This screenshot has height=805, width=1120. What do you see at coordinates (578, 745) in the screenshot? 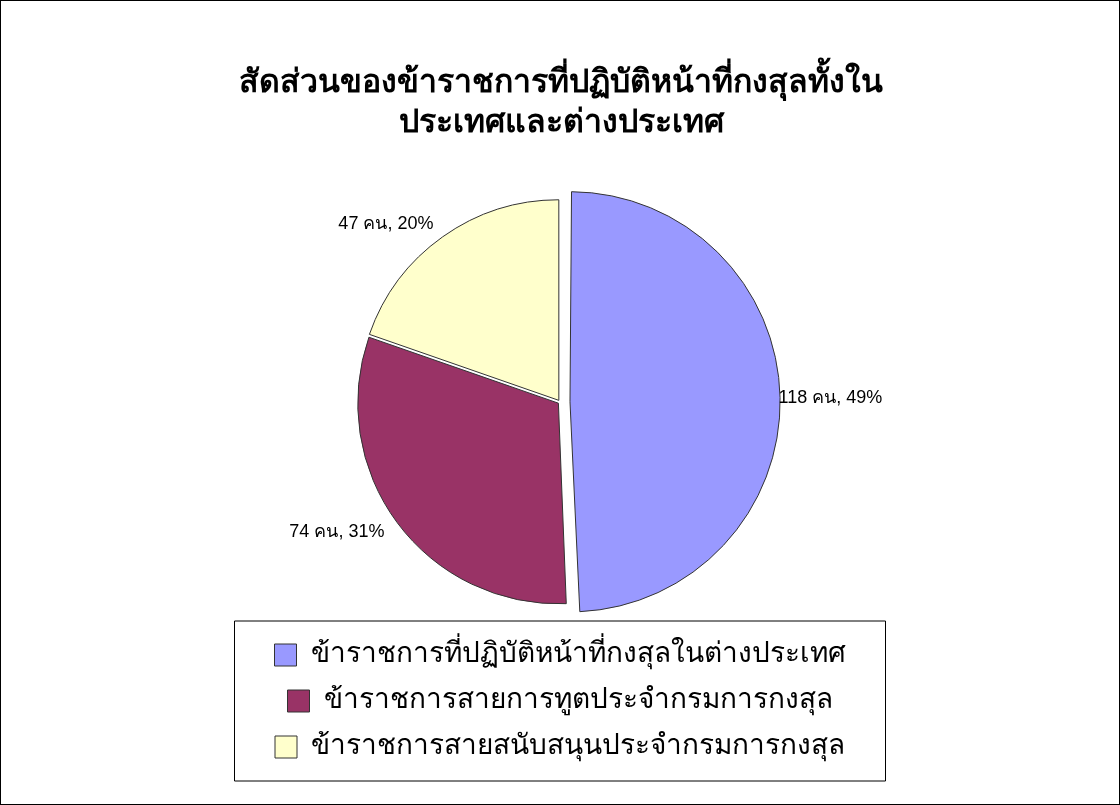
I see `legend-label: ข้าราชการสายสนับสนุนประจำกรมการกงสุล` at bounding box center [578, 745].